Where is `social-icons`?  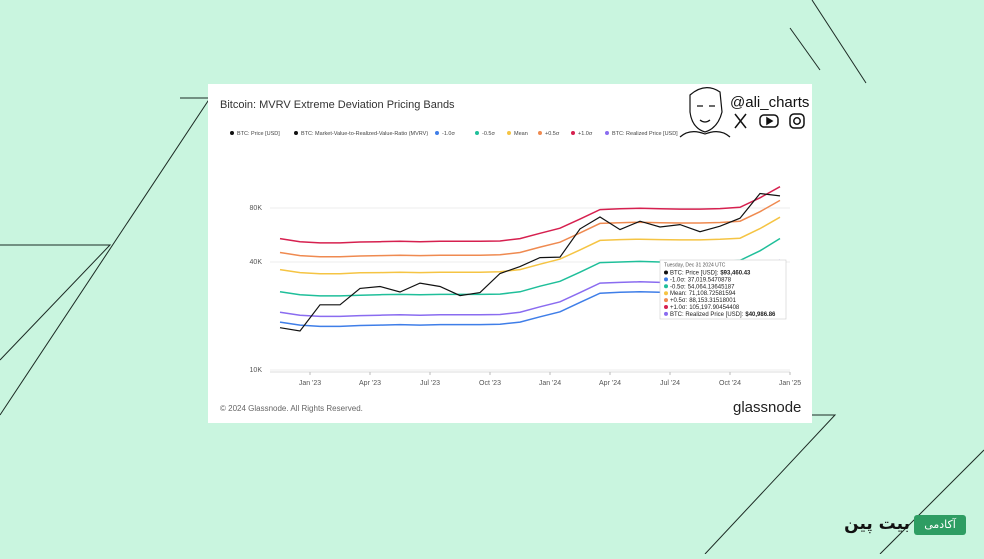 social-icons is located at coordinates (769, 121).